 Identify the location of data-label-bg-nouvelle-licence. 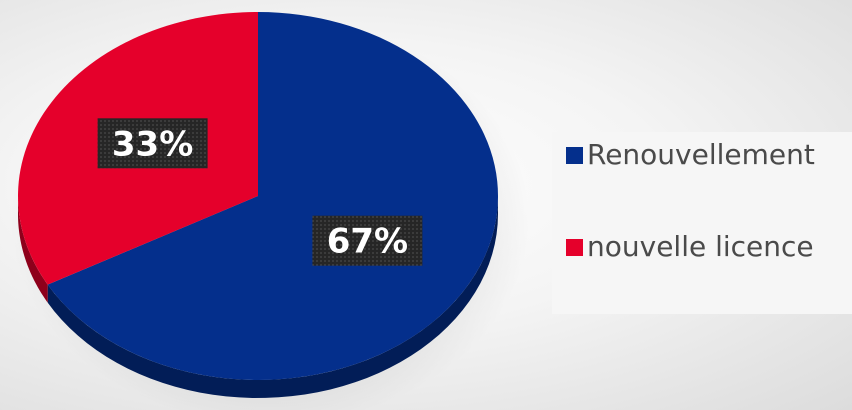
(152, 143).